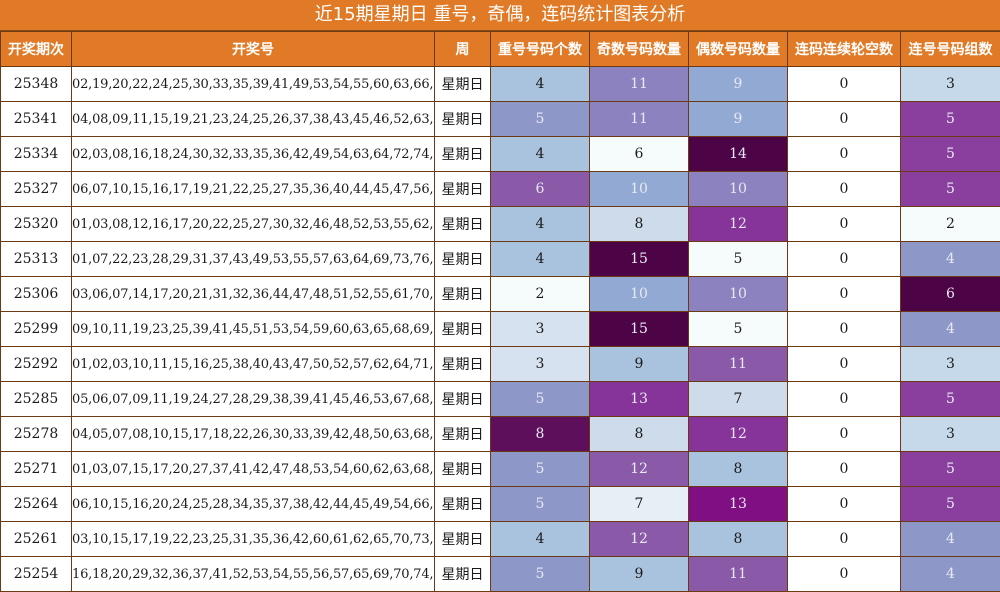  What do you see at coordinates (738, 469) in the screenshot?
I see `cell-even: 8` at bounding box center [738, 469].